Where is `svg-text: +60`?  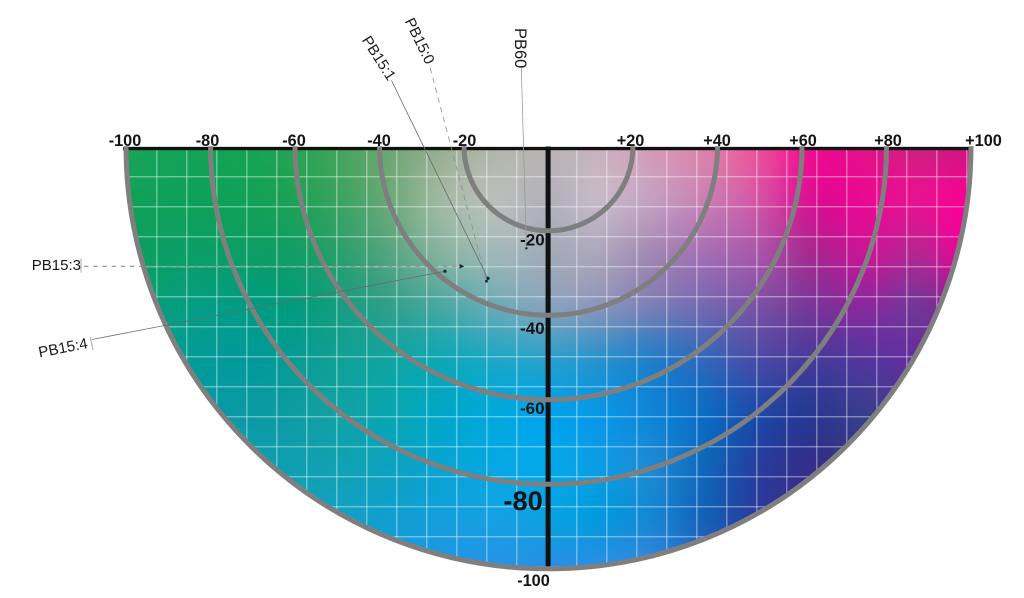
svg-text: +60 is located at coordinates (803, 141).